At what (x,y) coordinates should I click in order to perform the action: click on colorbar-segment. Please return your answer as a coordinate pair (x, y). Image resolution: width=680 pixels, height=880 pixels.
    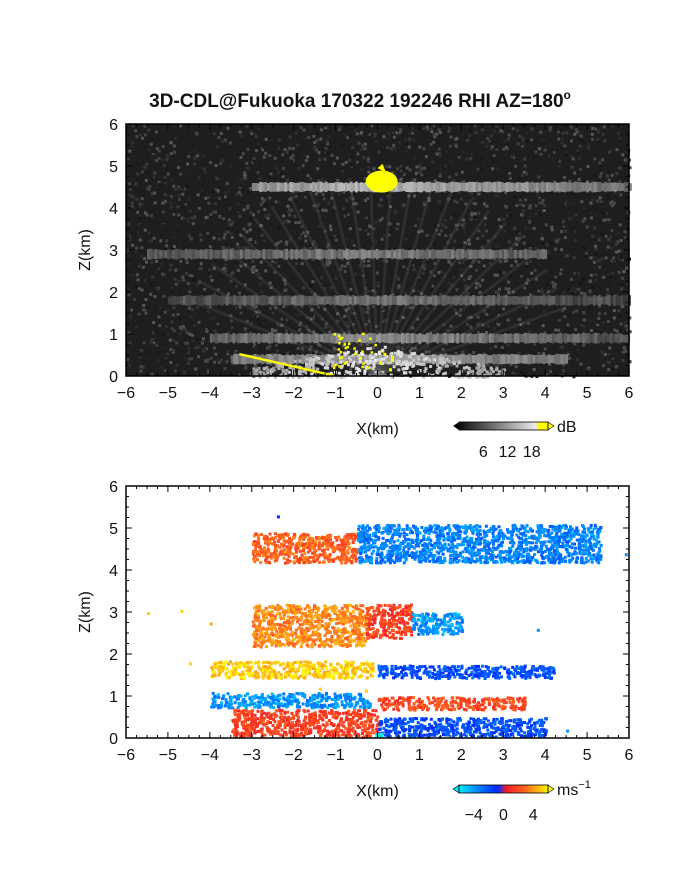
    Looking at the image, I should click on (543, 426).